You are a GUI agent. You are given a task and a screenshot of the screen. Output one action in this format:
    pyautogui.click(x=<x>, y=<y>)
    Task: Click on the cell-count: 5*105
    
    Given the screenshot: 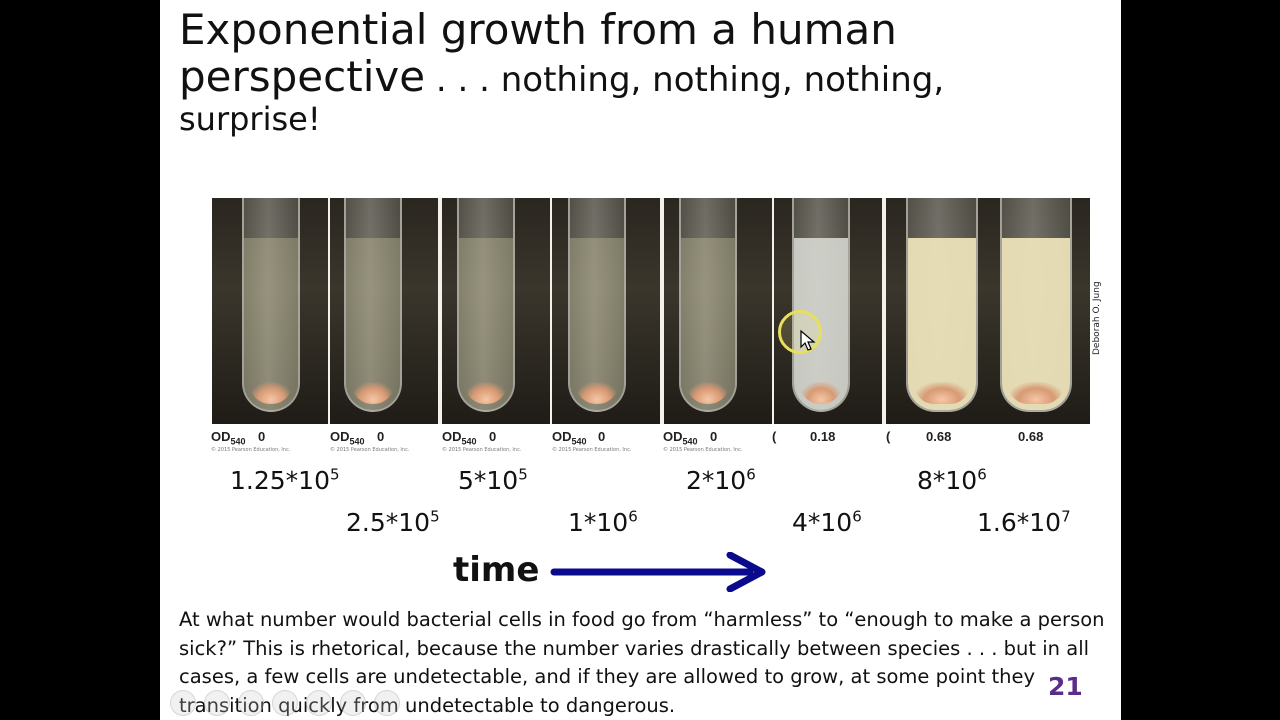 What is the action you would take?
    pyautogui.click(x=493, y=480)
    